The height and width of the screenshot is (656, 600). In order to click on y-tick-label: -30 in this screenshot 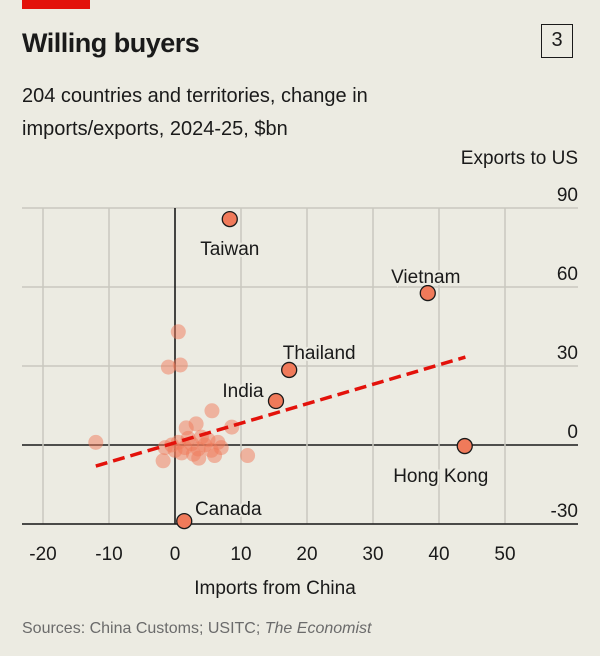, I will do `click(564, 511)`.